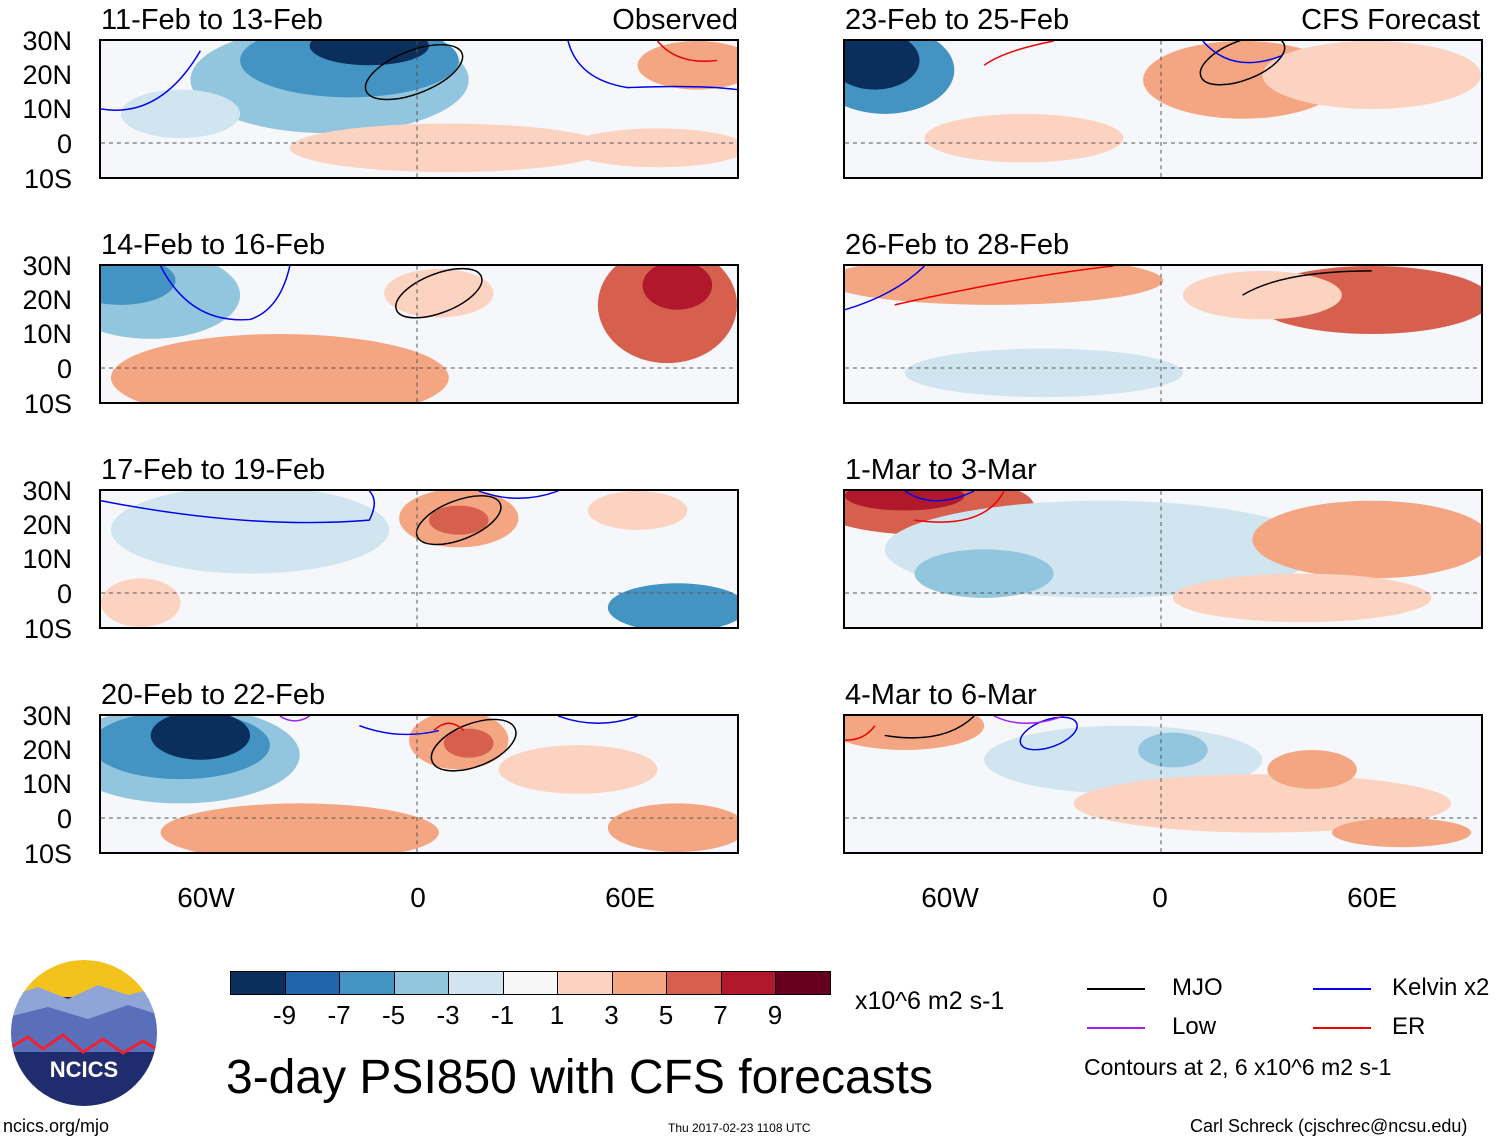  I want to click on colorbar-label: 5, so click(666, 1015).